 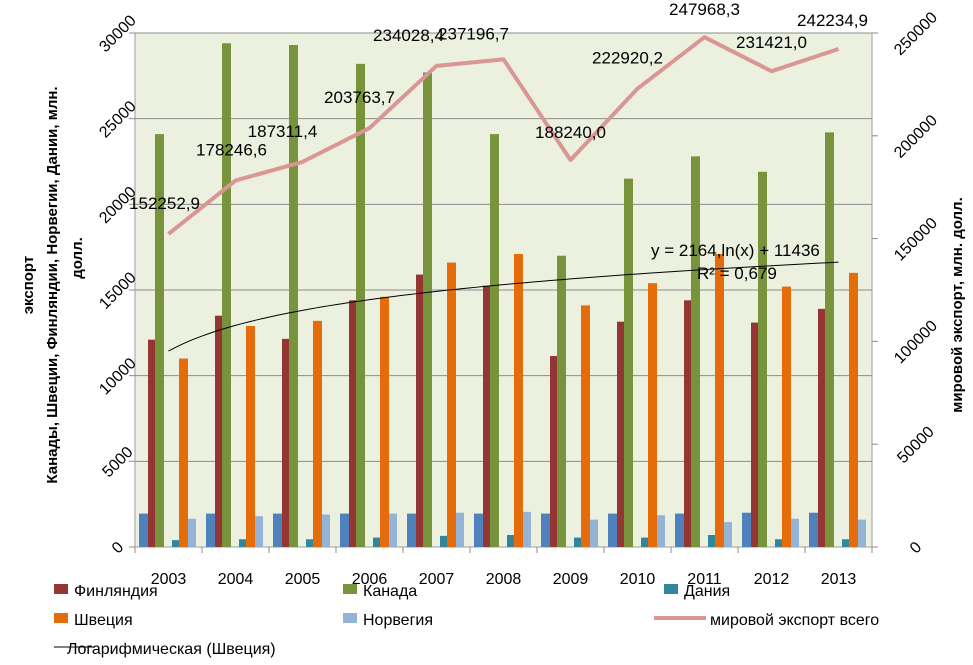 What do you see at coordinates (390, 591) in the screenshot?
I see `legend-label-canada: Канада` at bounding box center [390, 591].